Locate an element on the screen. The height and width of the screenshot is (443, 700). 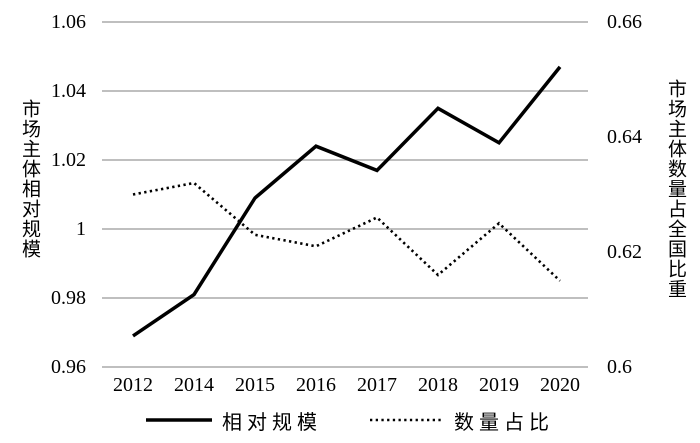
x-axis-tick-label: 2017 is located at coordinates (377, 385).